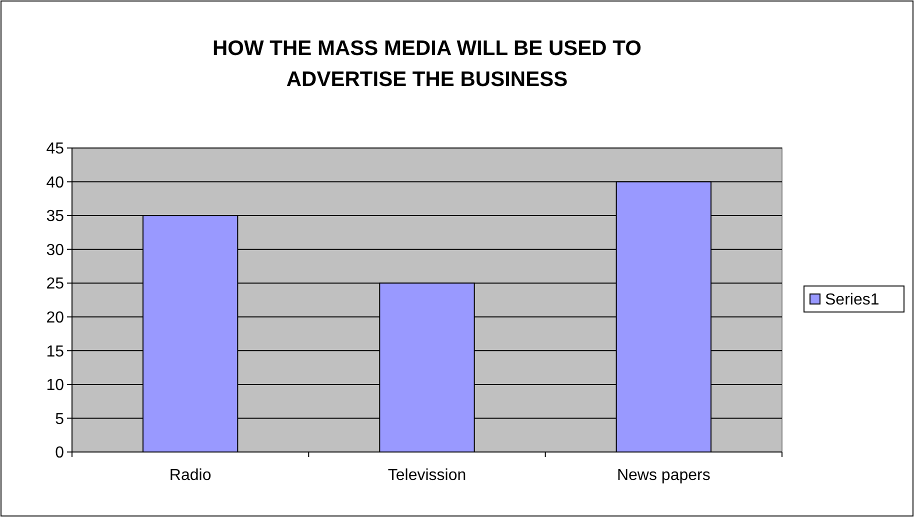  I want to click on chart-title: HOW THE MASS MEDIA WILL BE USED TO ADVERTISE THE BUSINESS, so click(427, 64).